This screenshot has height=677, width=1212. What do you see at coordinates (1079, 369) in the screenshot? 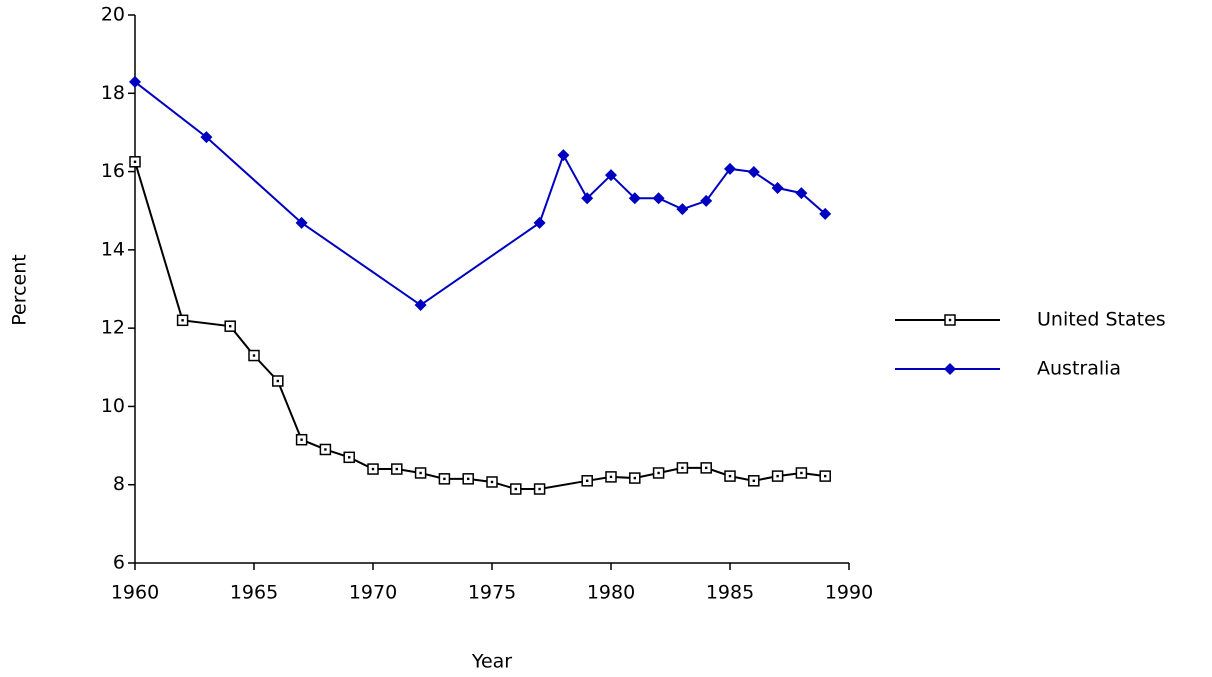
I see `legend-label: Australia` at bounding box center [1079, 369].